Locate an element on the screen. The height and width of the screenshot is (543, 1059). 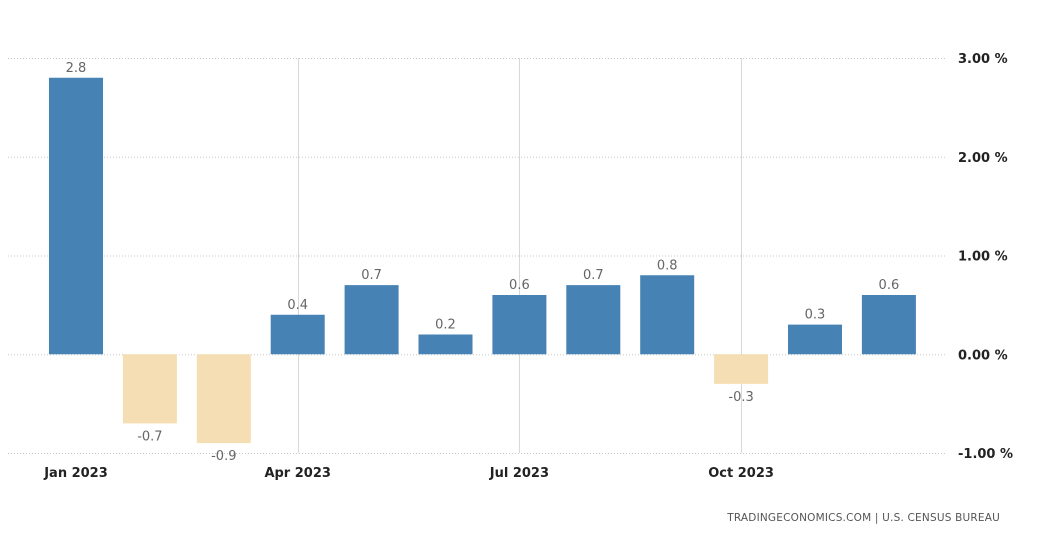
bar-mar-2023 is located at coordinates (223, 399).